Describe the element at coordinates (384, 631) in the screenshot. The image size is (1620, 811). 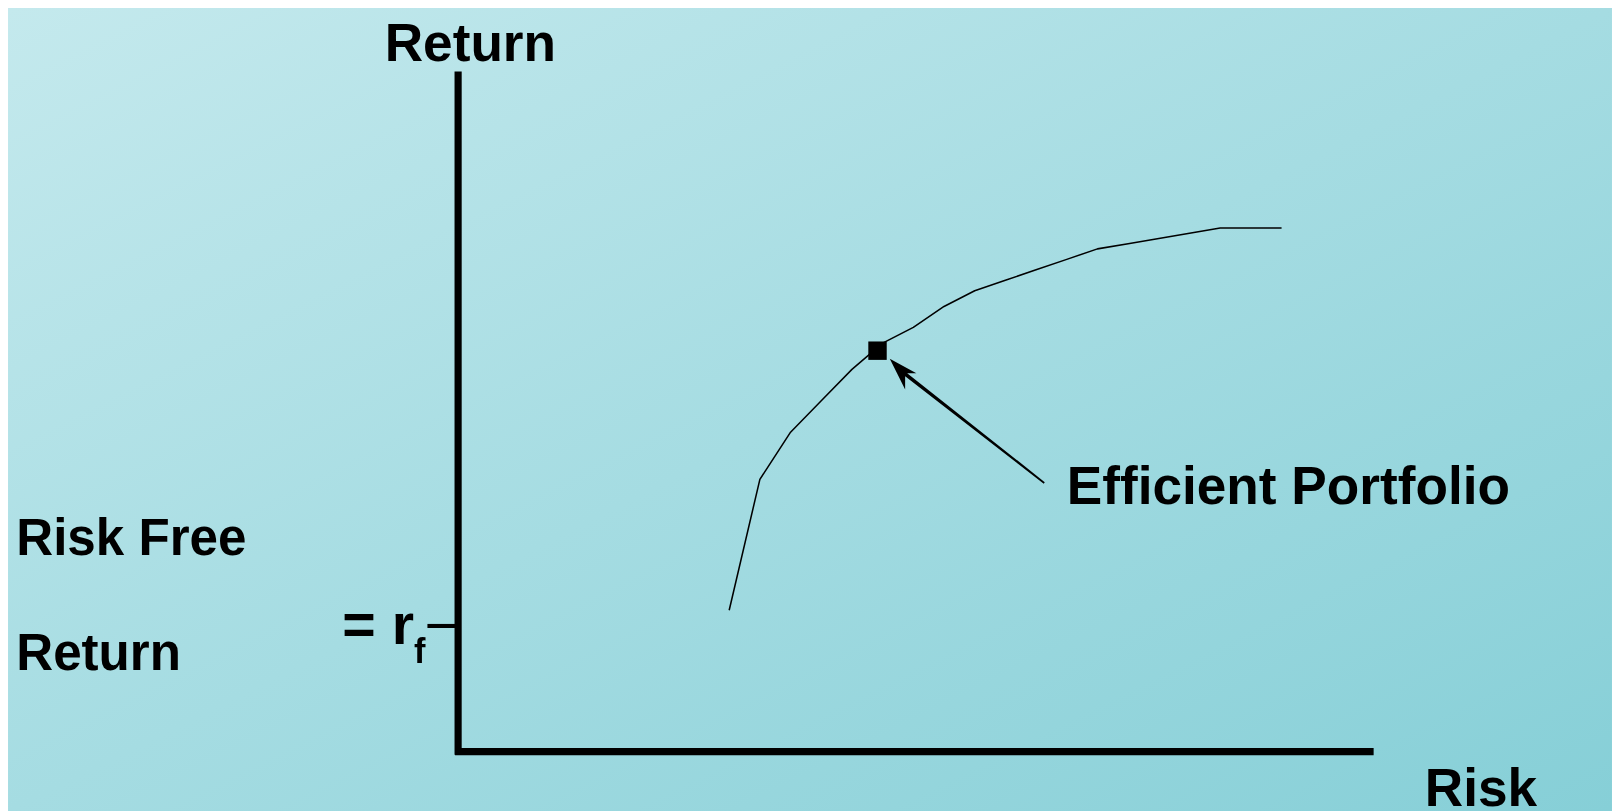
I see `ref-line-label: = r$_{f}$` at that location.